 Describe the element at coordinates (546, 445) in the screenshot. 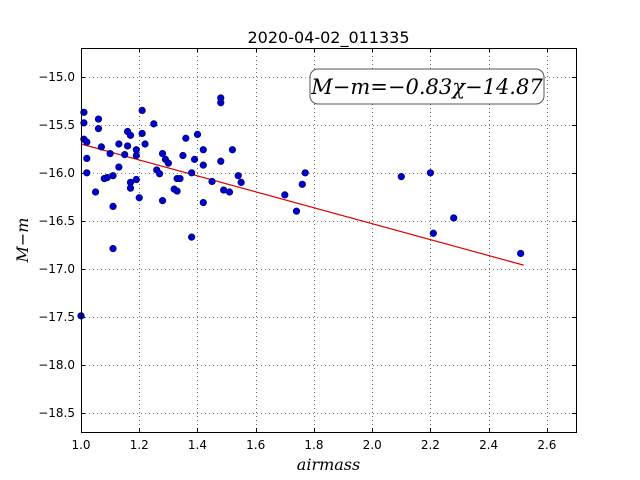

I see `x-tick-label: 2.6` at that location.